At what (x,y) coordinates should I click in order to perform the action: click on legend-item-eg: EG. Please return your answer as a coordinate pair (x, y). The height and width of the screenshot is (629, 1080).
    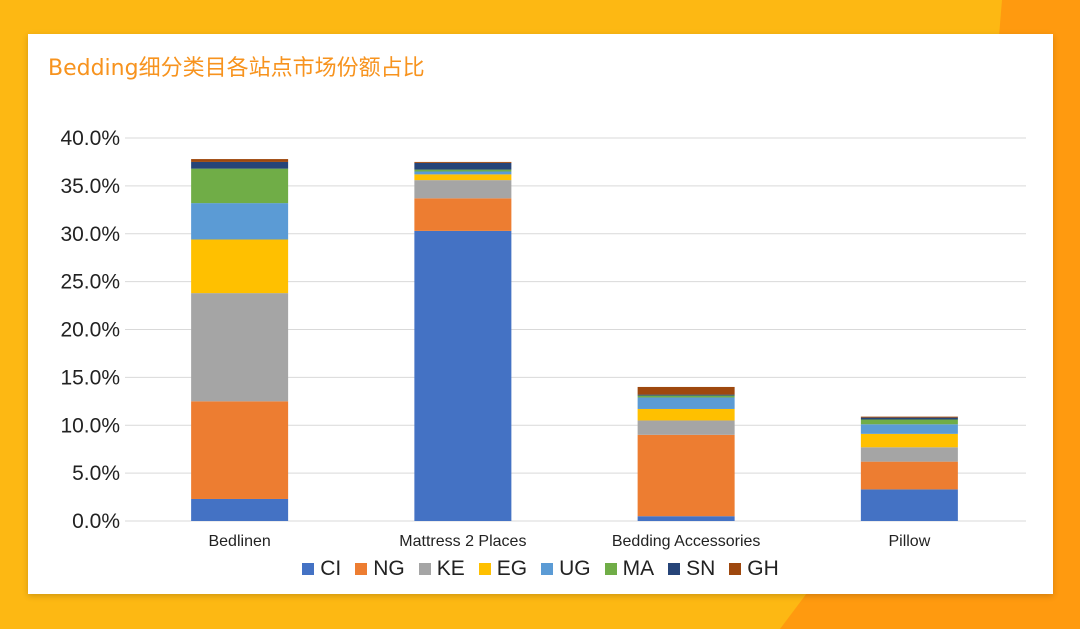
    Looking at the image, I should click on (503, 569).